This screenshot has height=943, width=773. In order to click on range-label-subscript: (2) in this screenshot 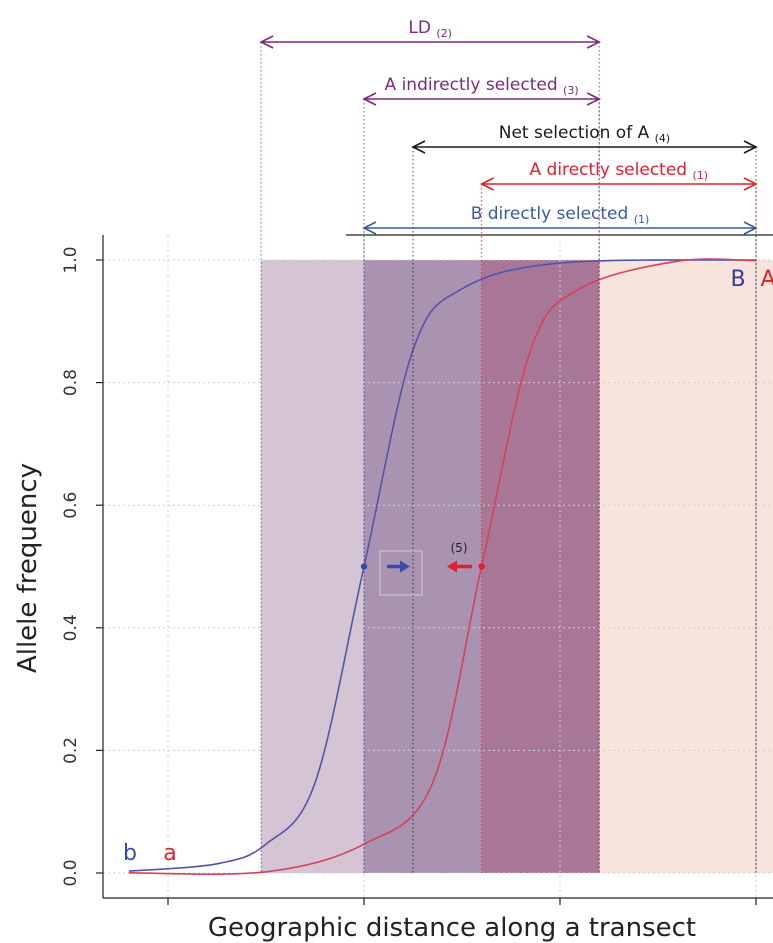, I will do `click(444, 33)`.